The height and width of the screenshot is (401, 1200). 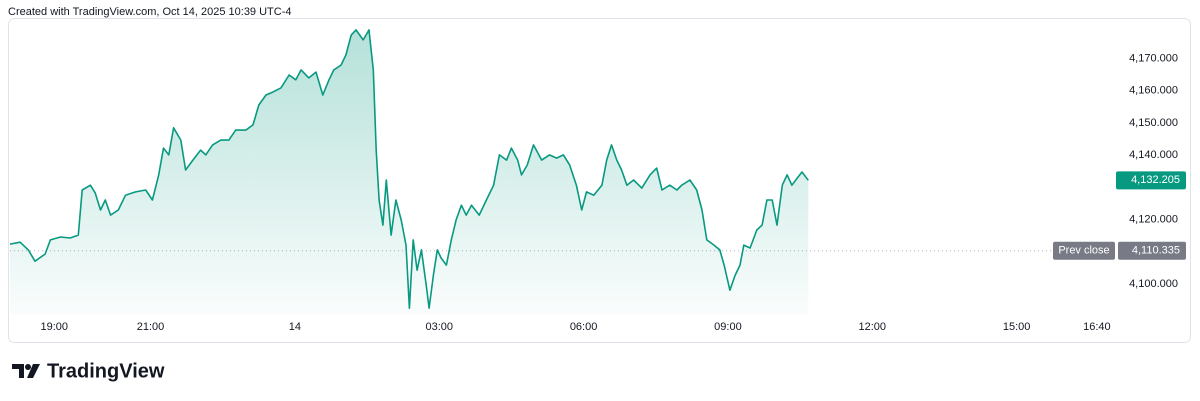 I want to click on current-price-label: 4,132.205, so click(x=1155, y=180).